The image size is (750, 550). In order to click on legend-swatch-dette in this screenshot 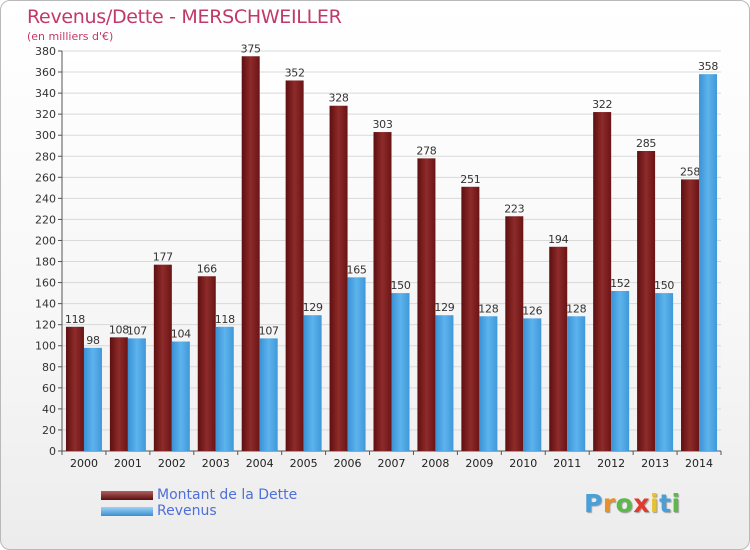, I will do `click(127, 495)`.